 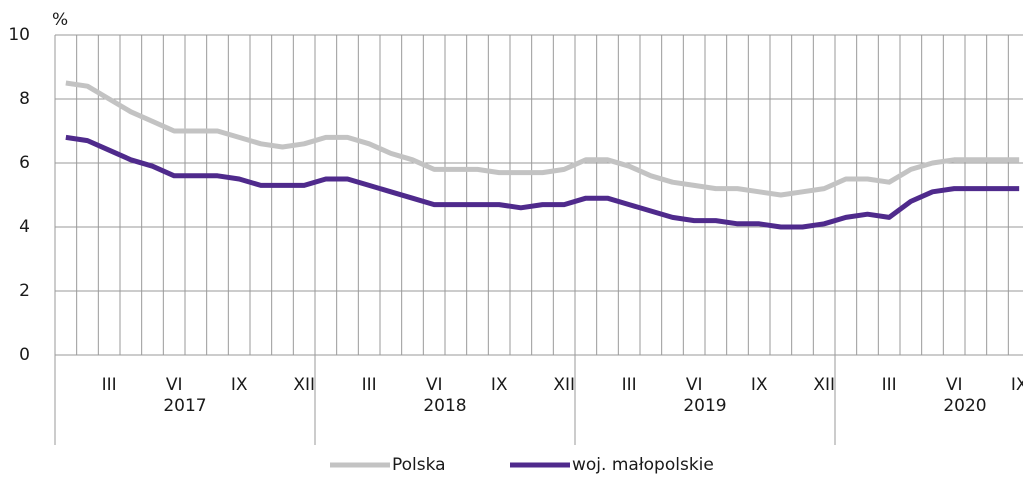 What do you see at coordinates (444, 406) in the screenshot?
I see `year-label: 2018` at bounding box center [444, 406].